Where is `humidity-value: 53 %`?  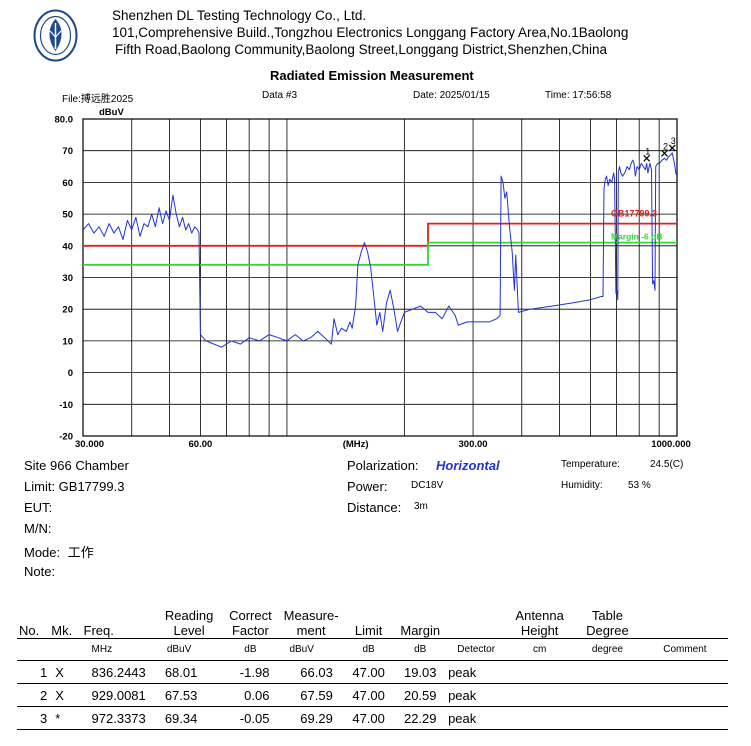
humidity-value: 53 % is located at coordinates (639, 485).